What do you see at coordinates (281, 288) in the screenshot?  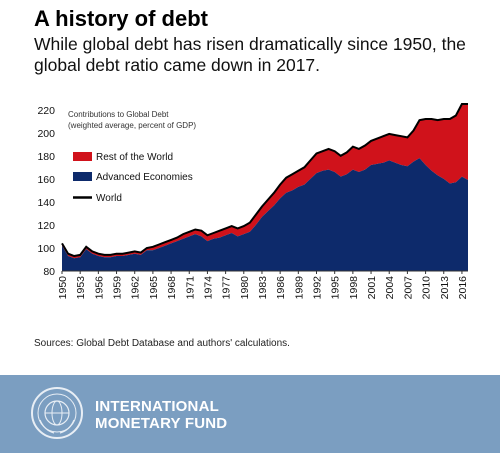 I see `x-tick-label: 1986` at bounding box center [281, 288].